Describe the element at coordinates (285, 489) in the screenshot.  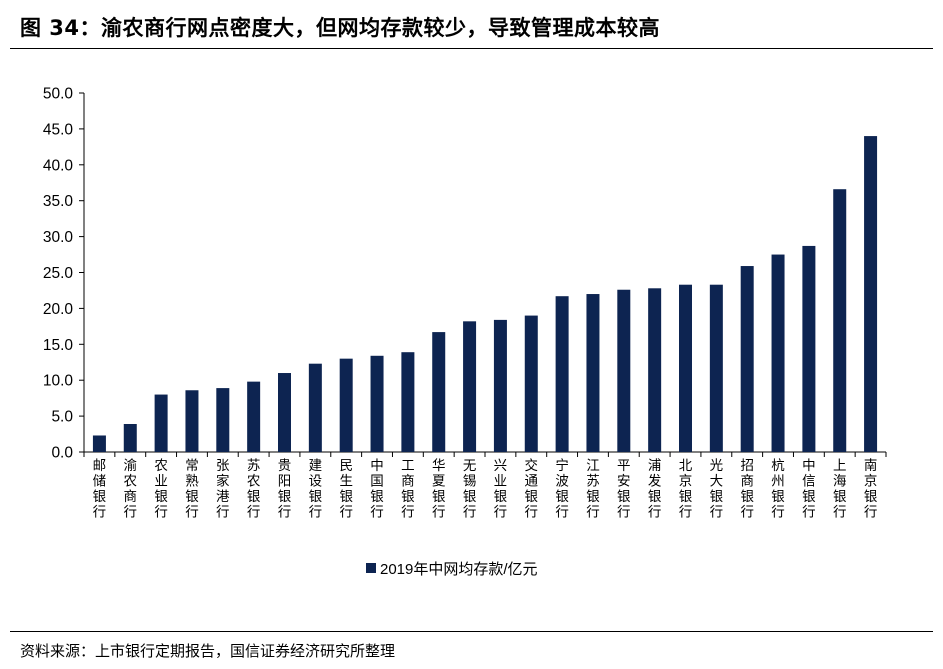
I see `x-category-label: 贵阳银行` at that location.